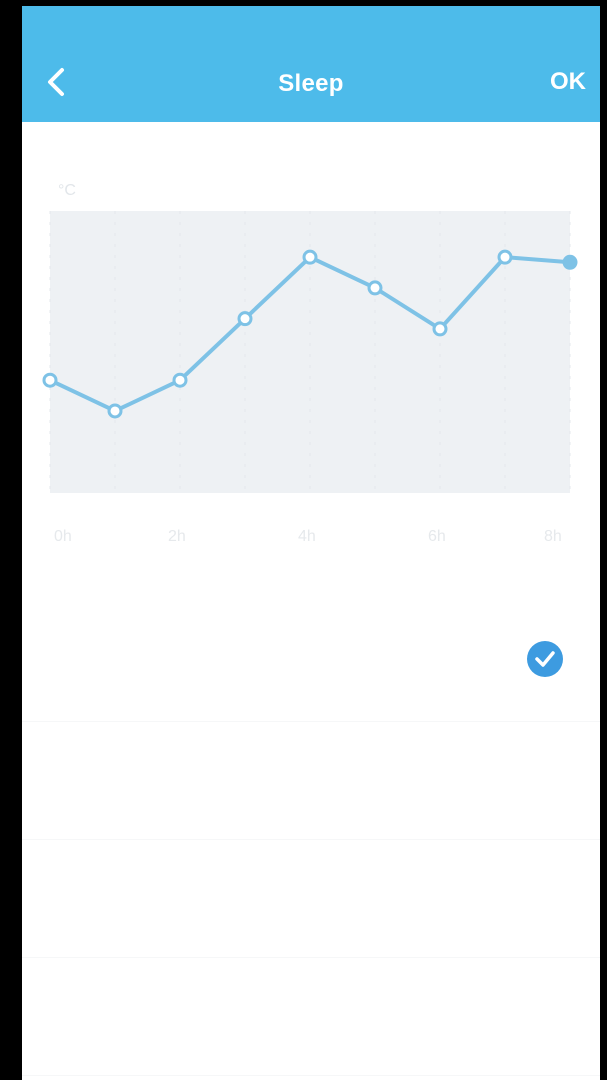  I want to click on check-circle-icon, so click(545, 659).